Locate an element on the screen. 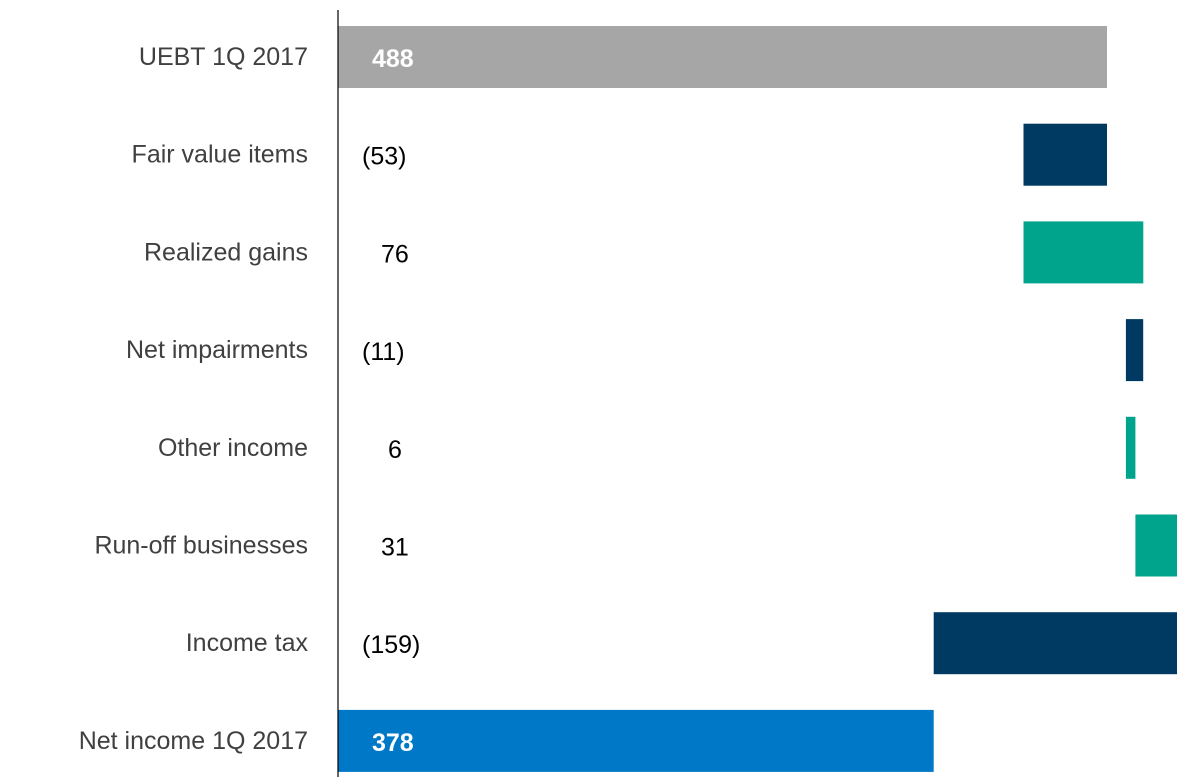 The width and height of the screenshot is (1177, 777). category-label: Realized gains is located at coordinates (226, 252).